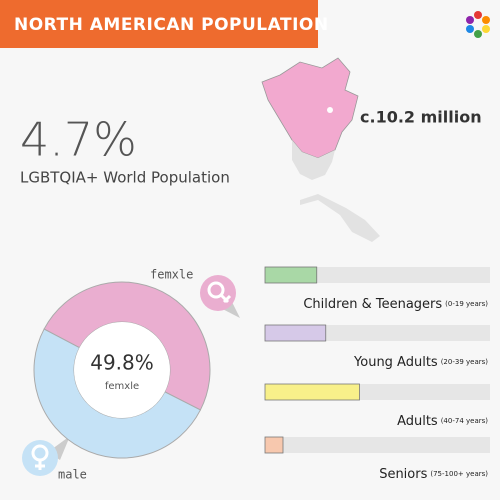 The width and height of the screenshot is (500, 500). What do you see at coordinates (171, 275) in the screenshot?
I see `legend-label: femxle` at bounding box center [171, 275].